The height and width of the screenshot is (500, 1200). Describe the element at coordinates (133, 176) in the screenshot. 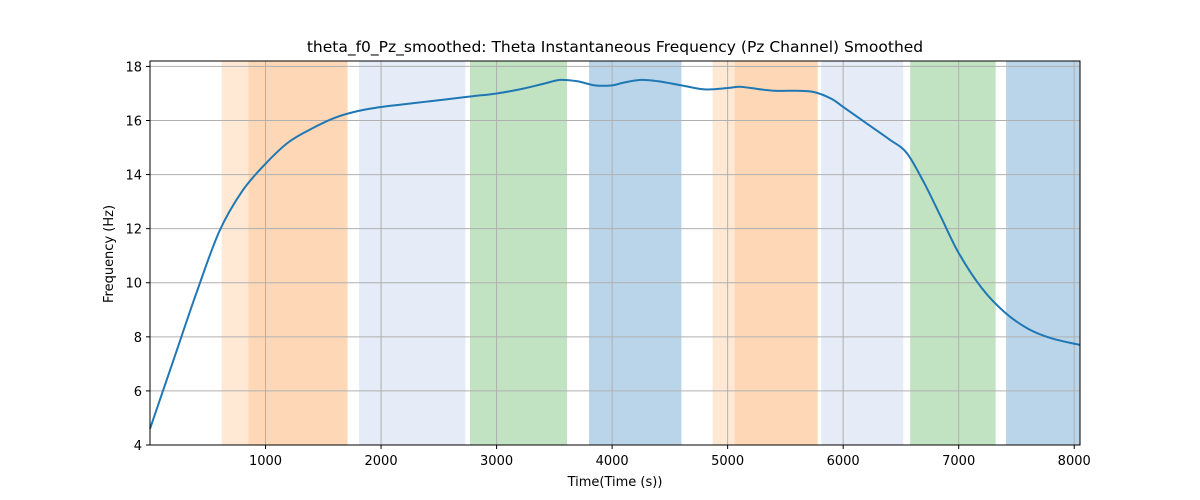

I see `y-tick-label-14: 14` at that location.